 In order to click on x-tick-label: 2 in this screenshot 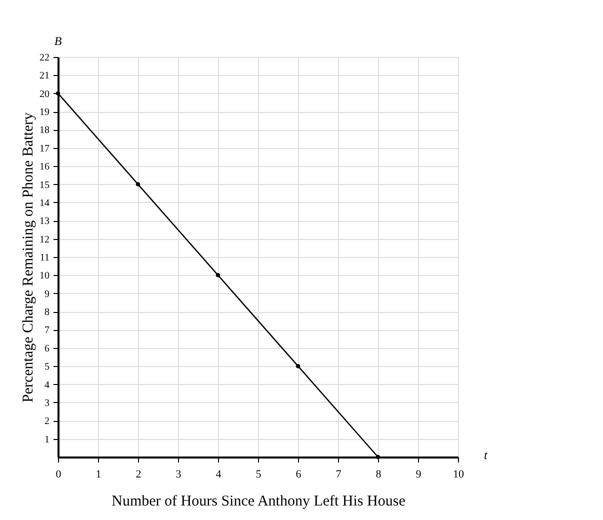, I will do `click(139, 474)`.